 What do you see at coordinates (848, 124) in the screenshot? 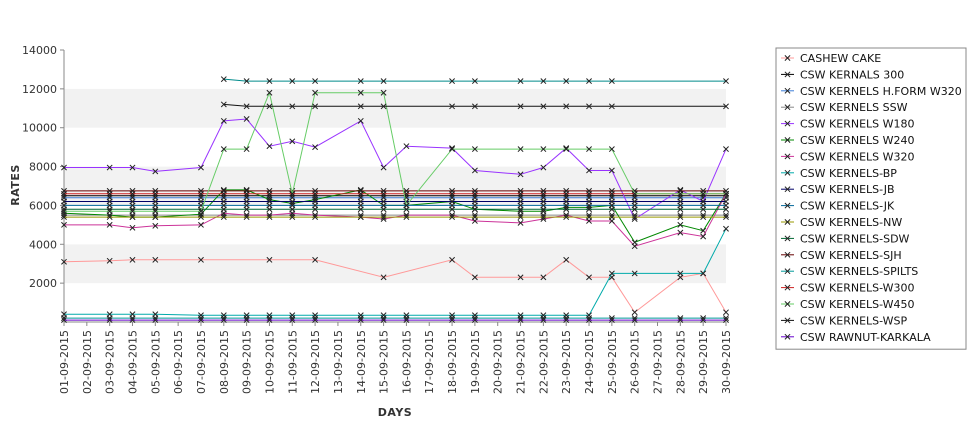
I see `legend-item: CSW KERNELS W180` at bounding box center [848, 124].